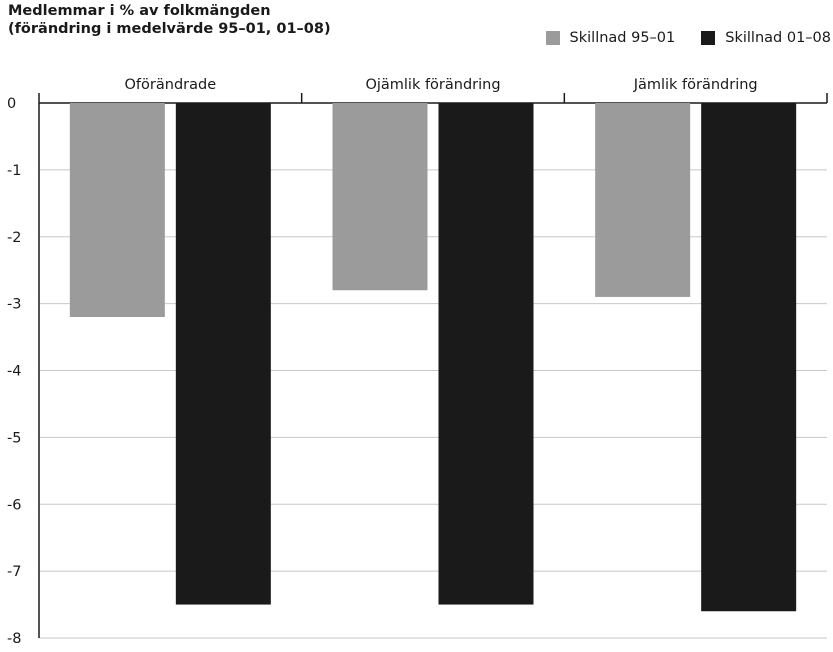 This screenshot has width=833, height=652. What do you see at coordinates (778, 38) in the screenshot?
I see `legend-label-series-2: Skillnad 01–08` at bounding box center [778, 38].